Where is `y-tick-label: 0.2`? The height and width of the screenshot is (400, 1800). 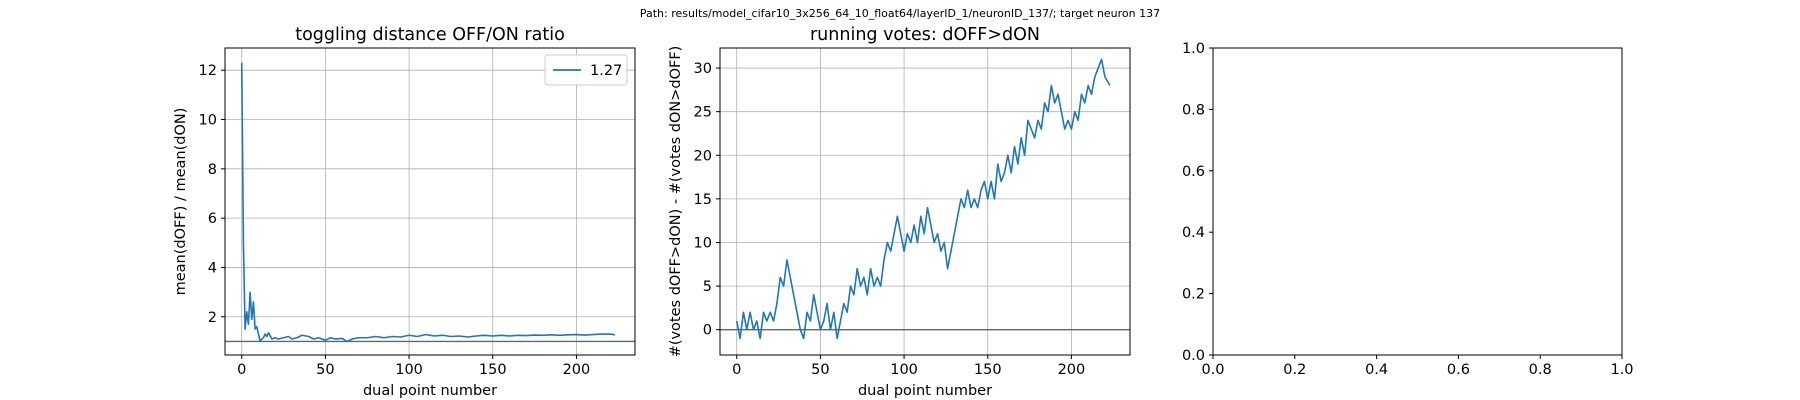
y-tick-label: 0.2 is located at coordinates (1193, 295).